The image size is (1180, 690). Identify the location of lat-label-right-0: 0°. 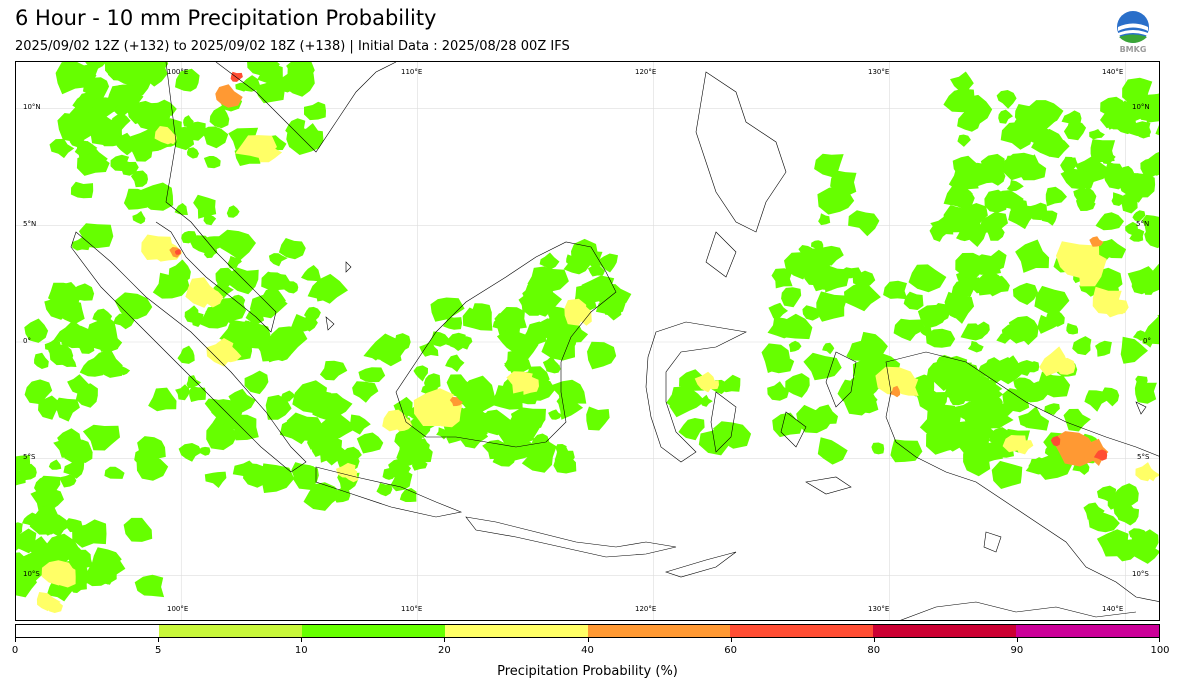
(1147, 341).